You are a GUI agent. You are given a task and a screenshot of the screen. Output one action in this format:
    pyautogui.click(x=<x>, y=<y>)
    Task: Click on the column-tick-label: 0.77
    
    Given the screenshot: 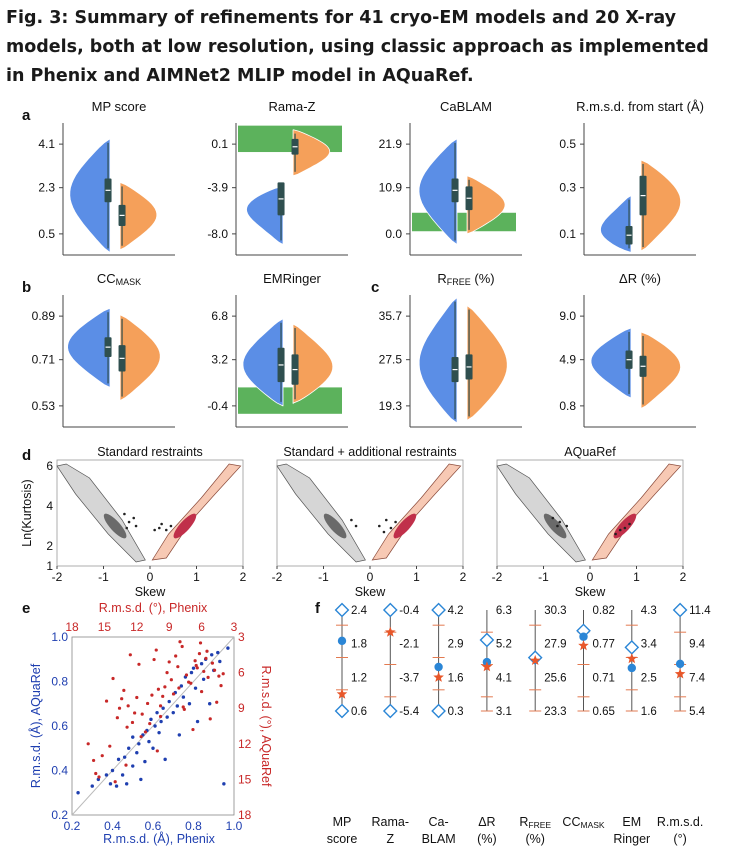 What is the action you would take?
    pyautogui.click(x=604, y=645)
    